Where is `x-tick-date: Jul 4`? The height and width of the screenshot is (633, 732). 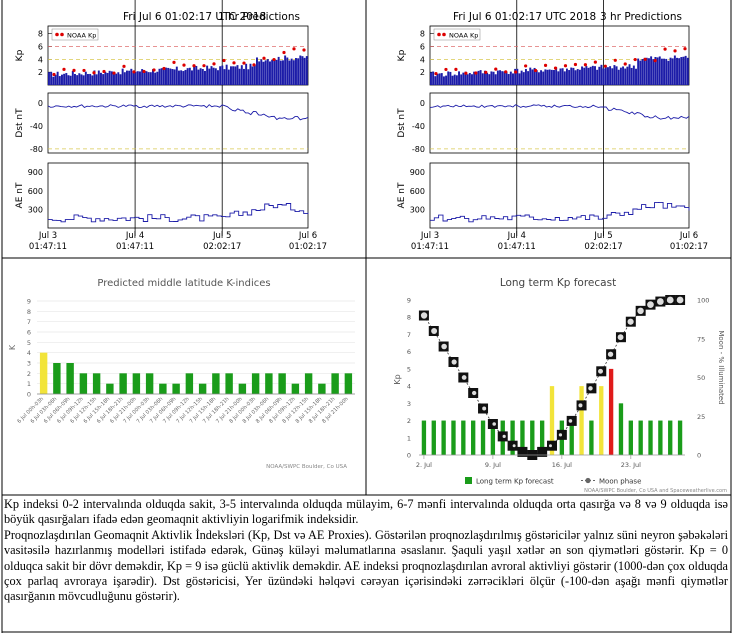
x-tick-date: Jul 4 is located at coordinates (134, 236).